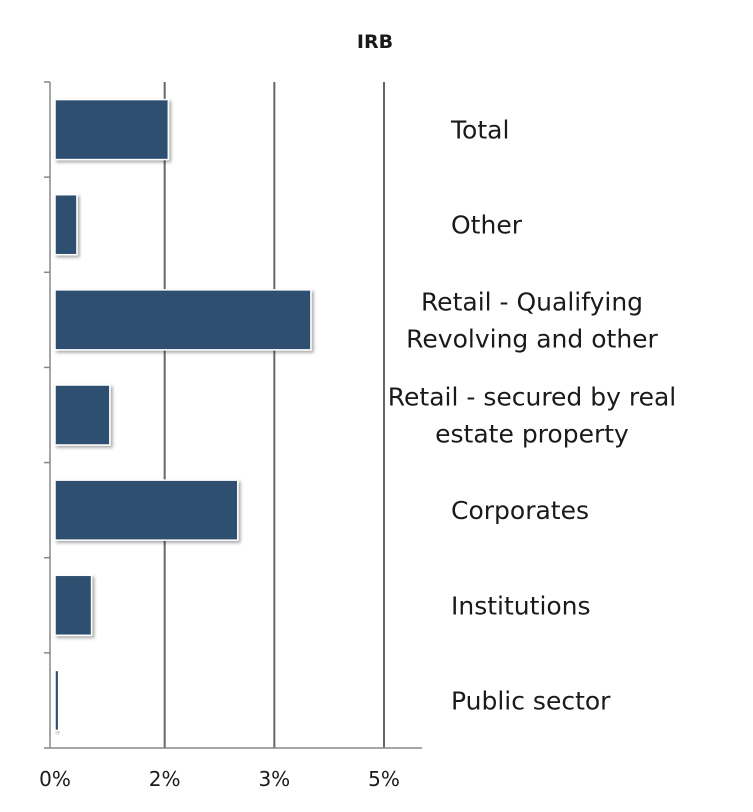  I want to click on category-label-line: Retail - secured by real, so click(532, 397).